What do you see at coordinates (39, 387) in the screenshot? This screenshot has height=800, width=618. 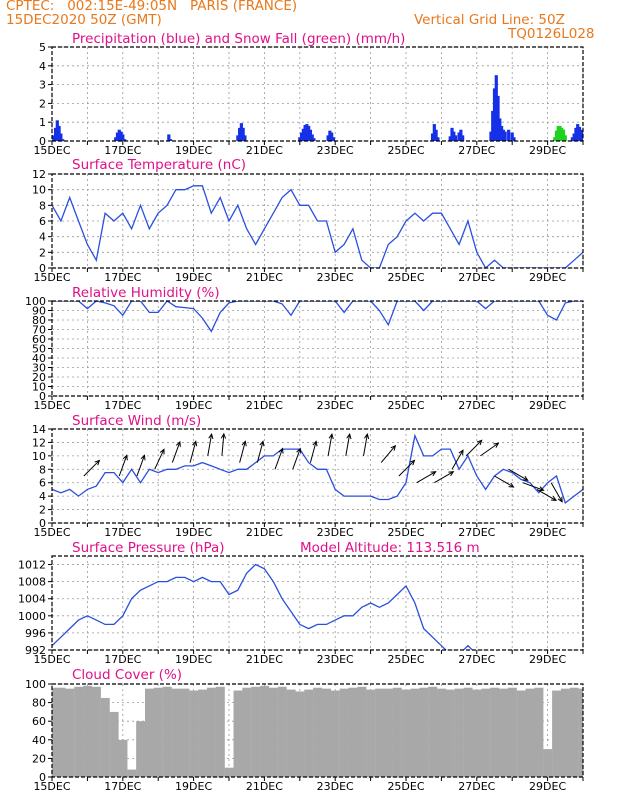 I see `y-tick-label: 10` at bounding box center [39, 387].